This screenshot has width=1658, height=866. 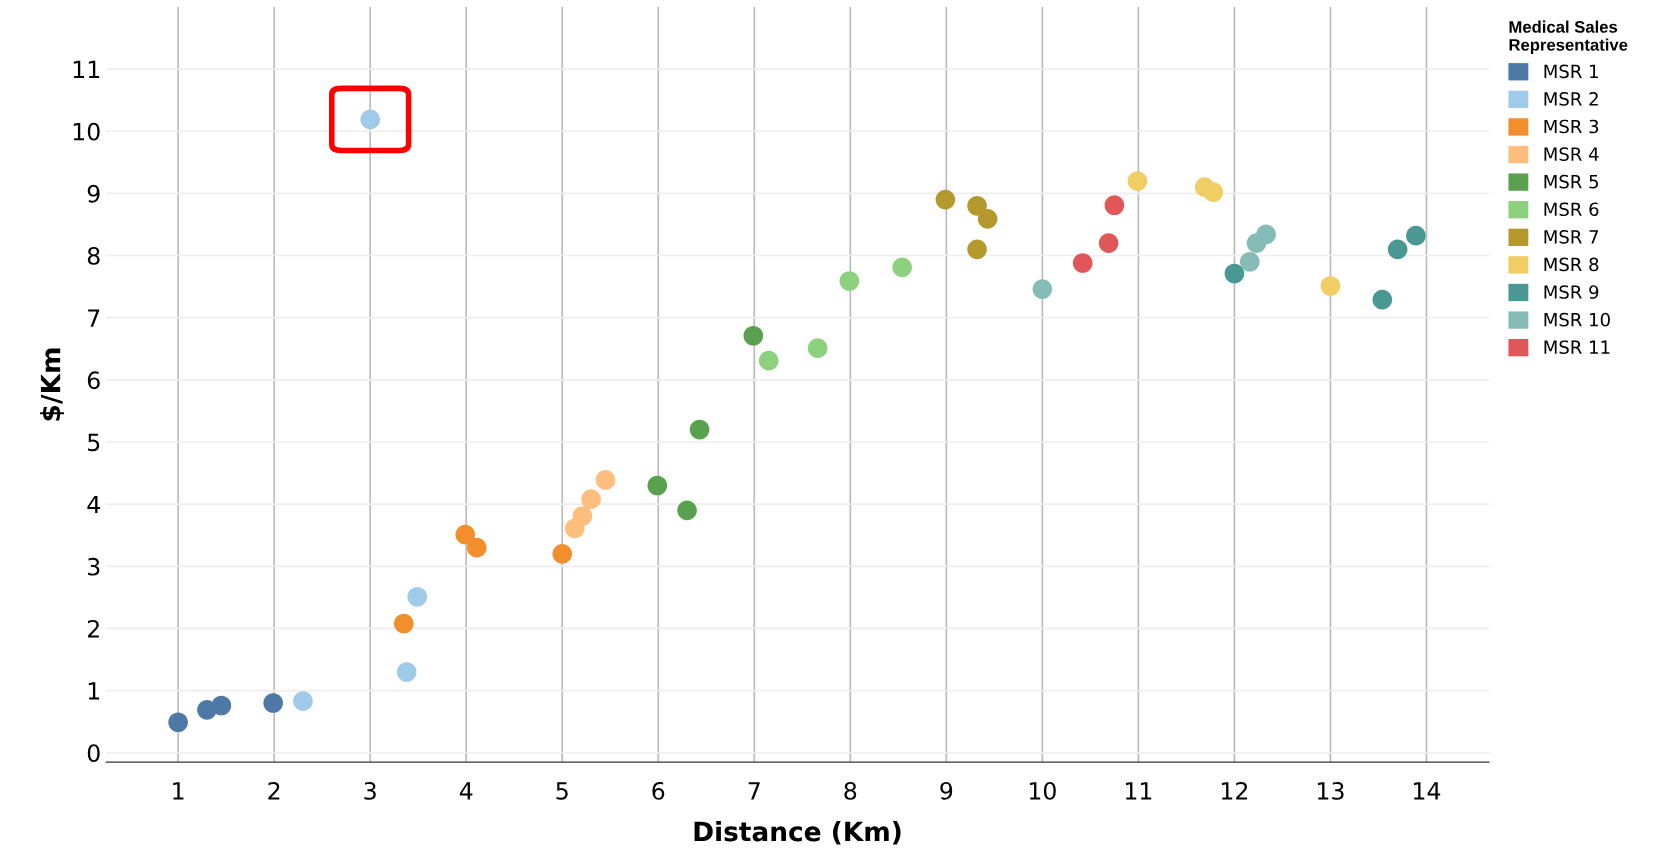 What do you see at coordinates (93, 628) in the screenshot?
I see `y-tick-label: 2` at bounding box center [93, 628].